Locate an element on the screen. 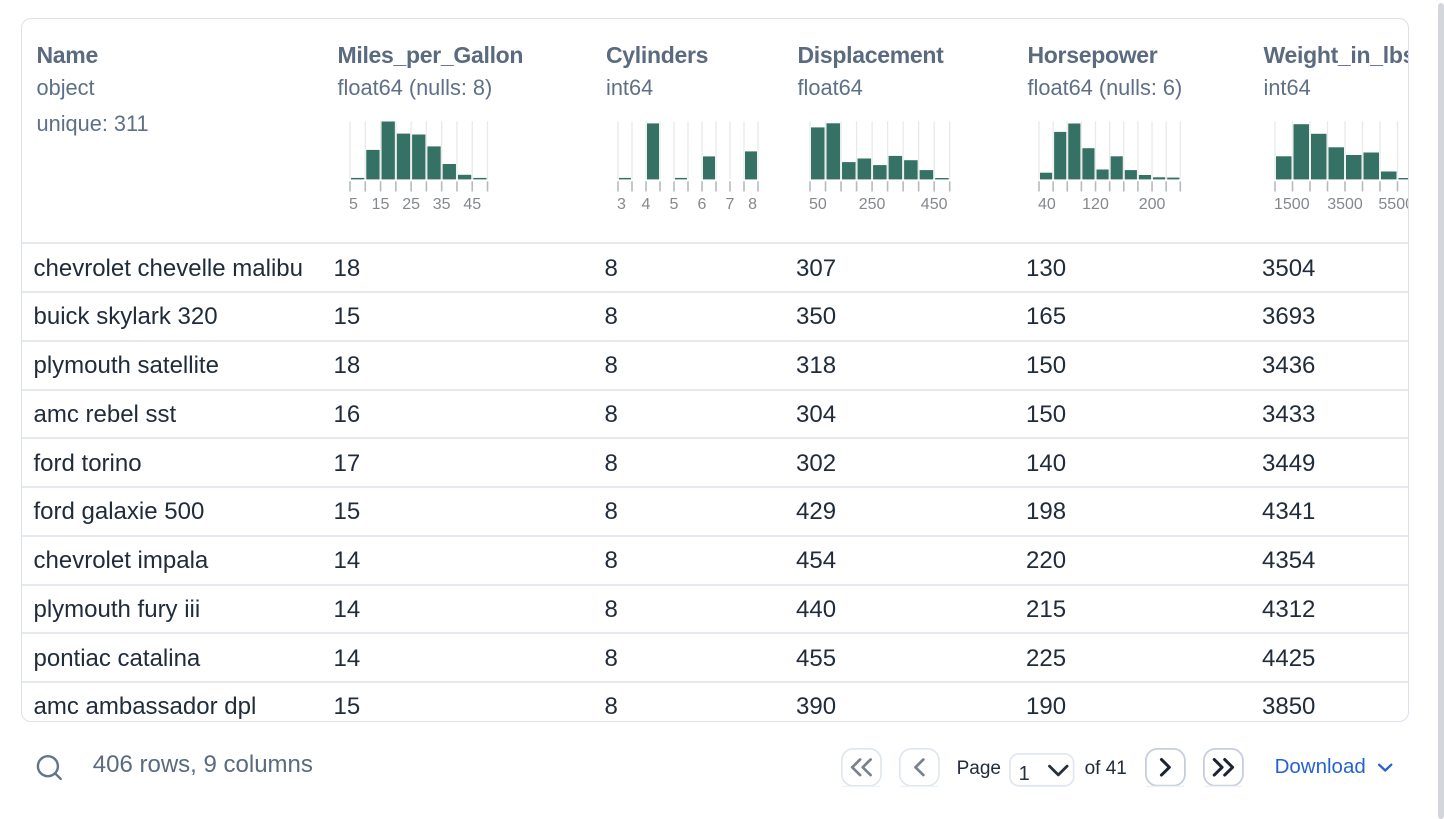 The width and height of the screenshot is (1444, 819). svg-text: 5500 is located at coordinates (1393, 204).